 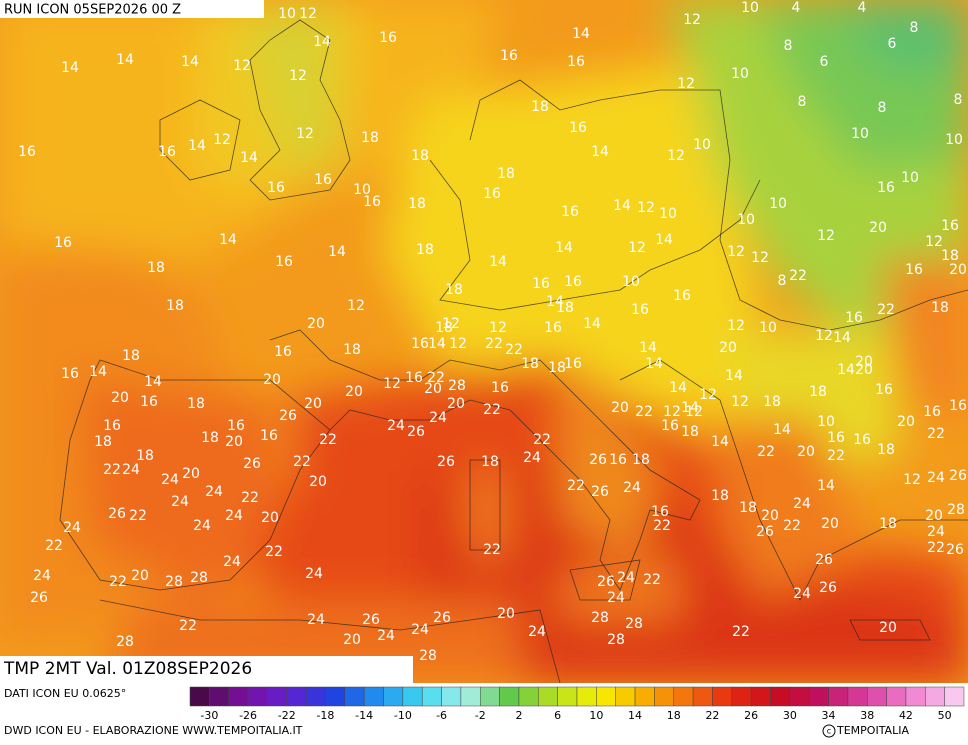 I want to click on validity-box, so click(x=206, y=669).